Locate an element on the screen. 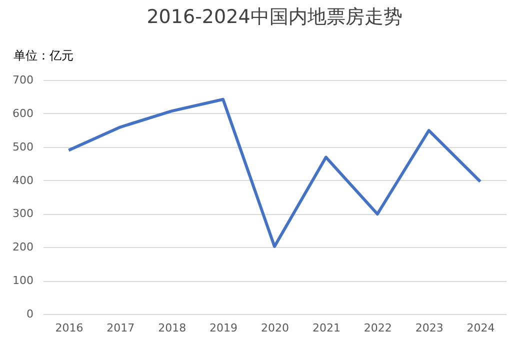 Image resolution: width=516 pixels, height=341 pixels. x-tick-label: 2017 is located at coordinates (120, 328).